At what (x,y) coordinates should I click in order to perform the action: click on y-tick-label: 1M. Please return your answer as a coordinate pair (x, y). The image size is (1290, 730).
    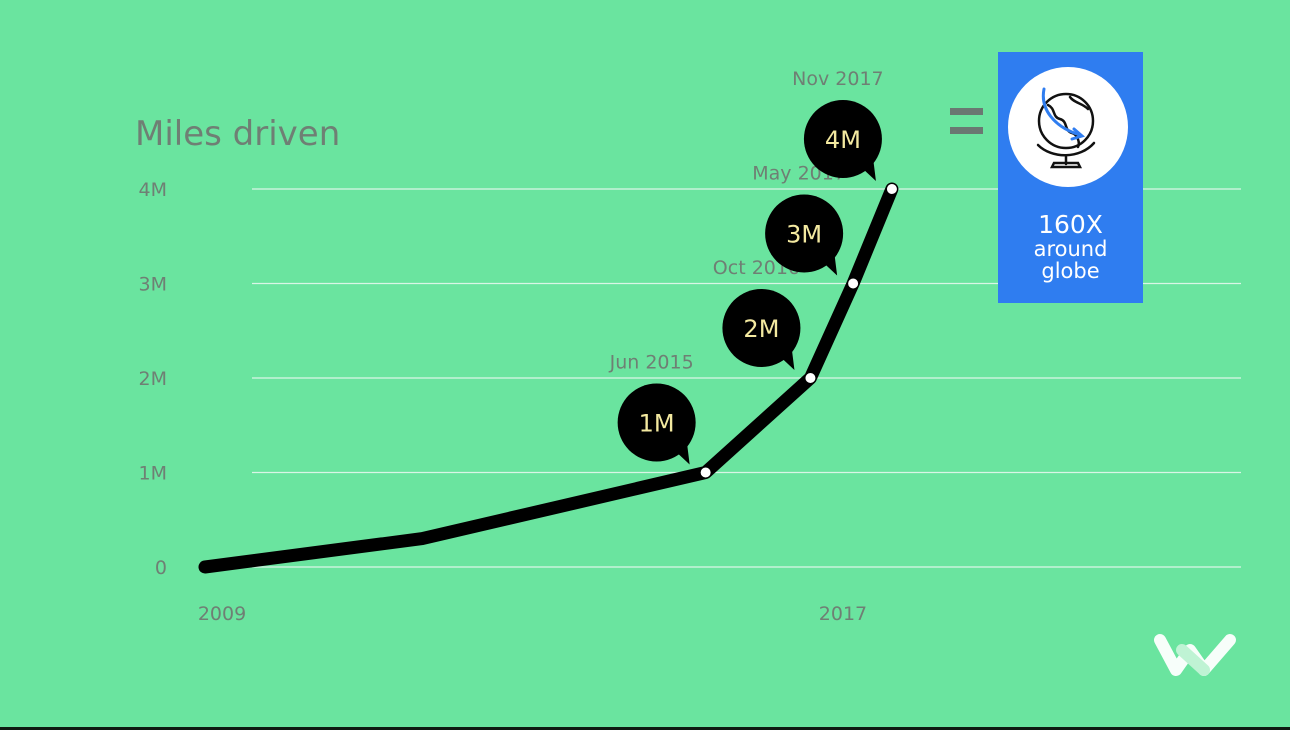
    Looking at the image, I should click on (153, 474).